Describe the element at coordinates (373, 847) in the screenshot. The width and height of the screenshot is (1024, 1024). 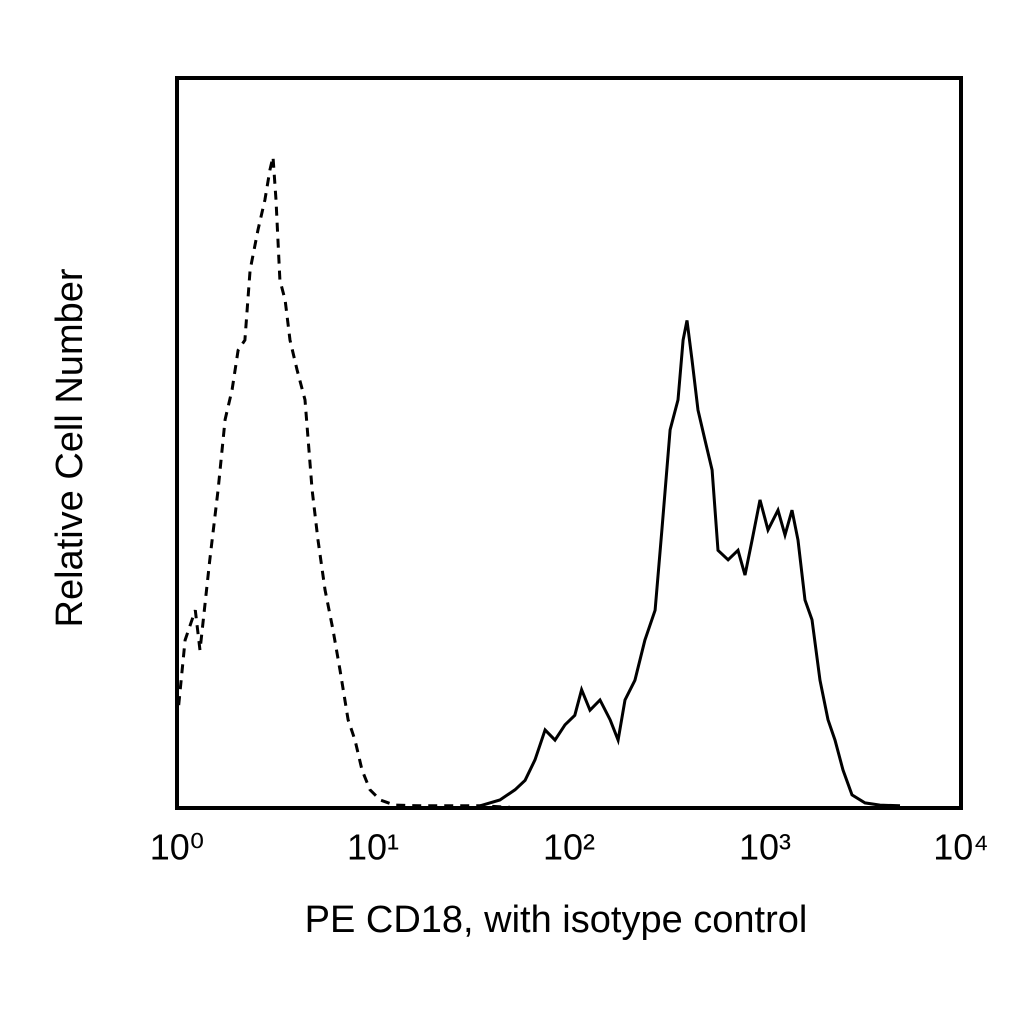
I see `x-tick-label: 10¹` at that location.